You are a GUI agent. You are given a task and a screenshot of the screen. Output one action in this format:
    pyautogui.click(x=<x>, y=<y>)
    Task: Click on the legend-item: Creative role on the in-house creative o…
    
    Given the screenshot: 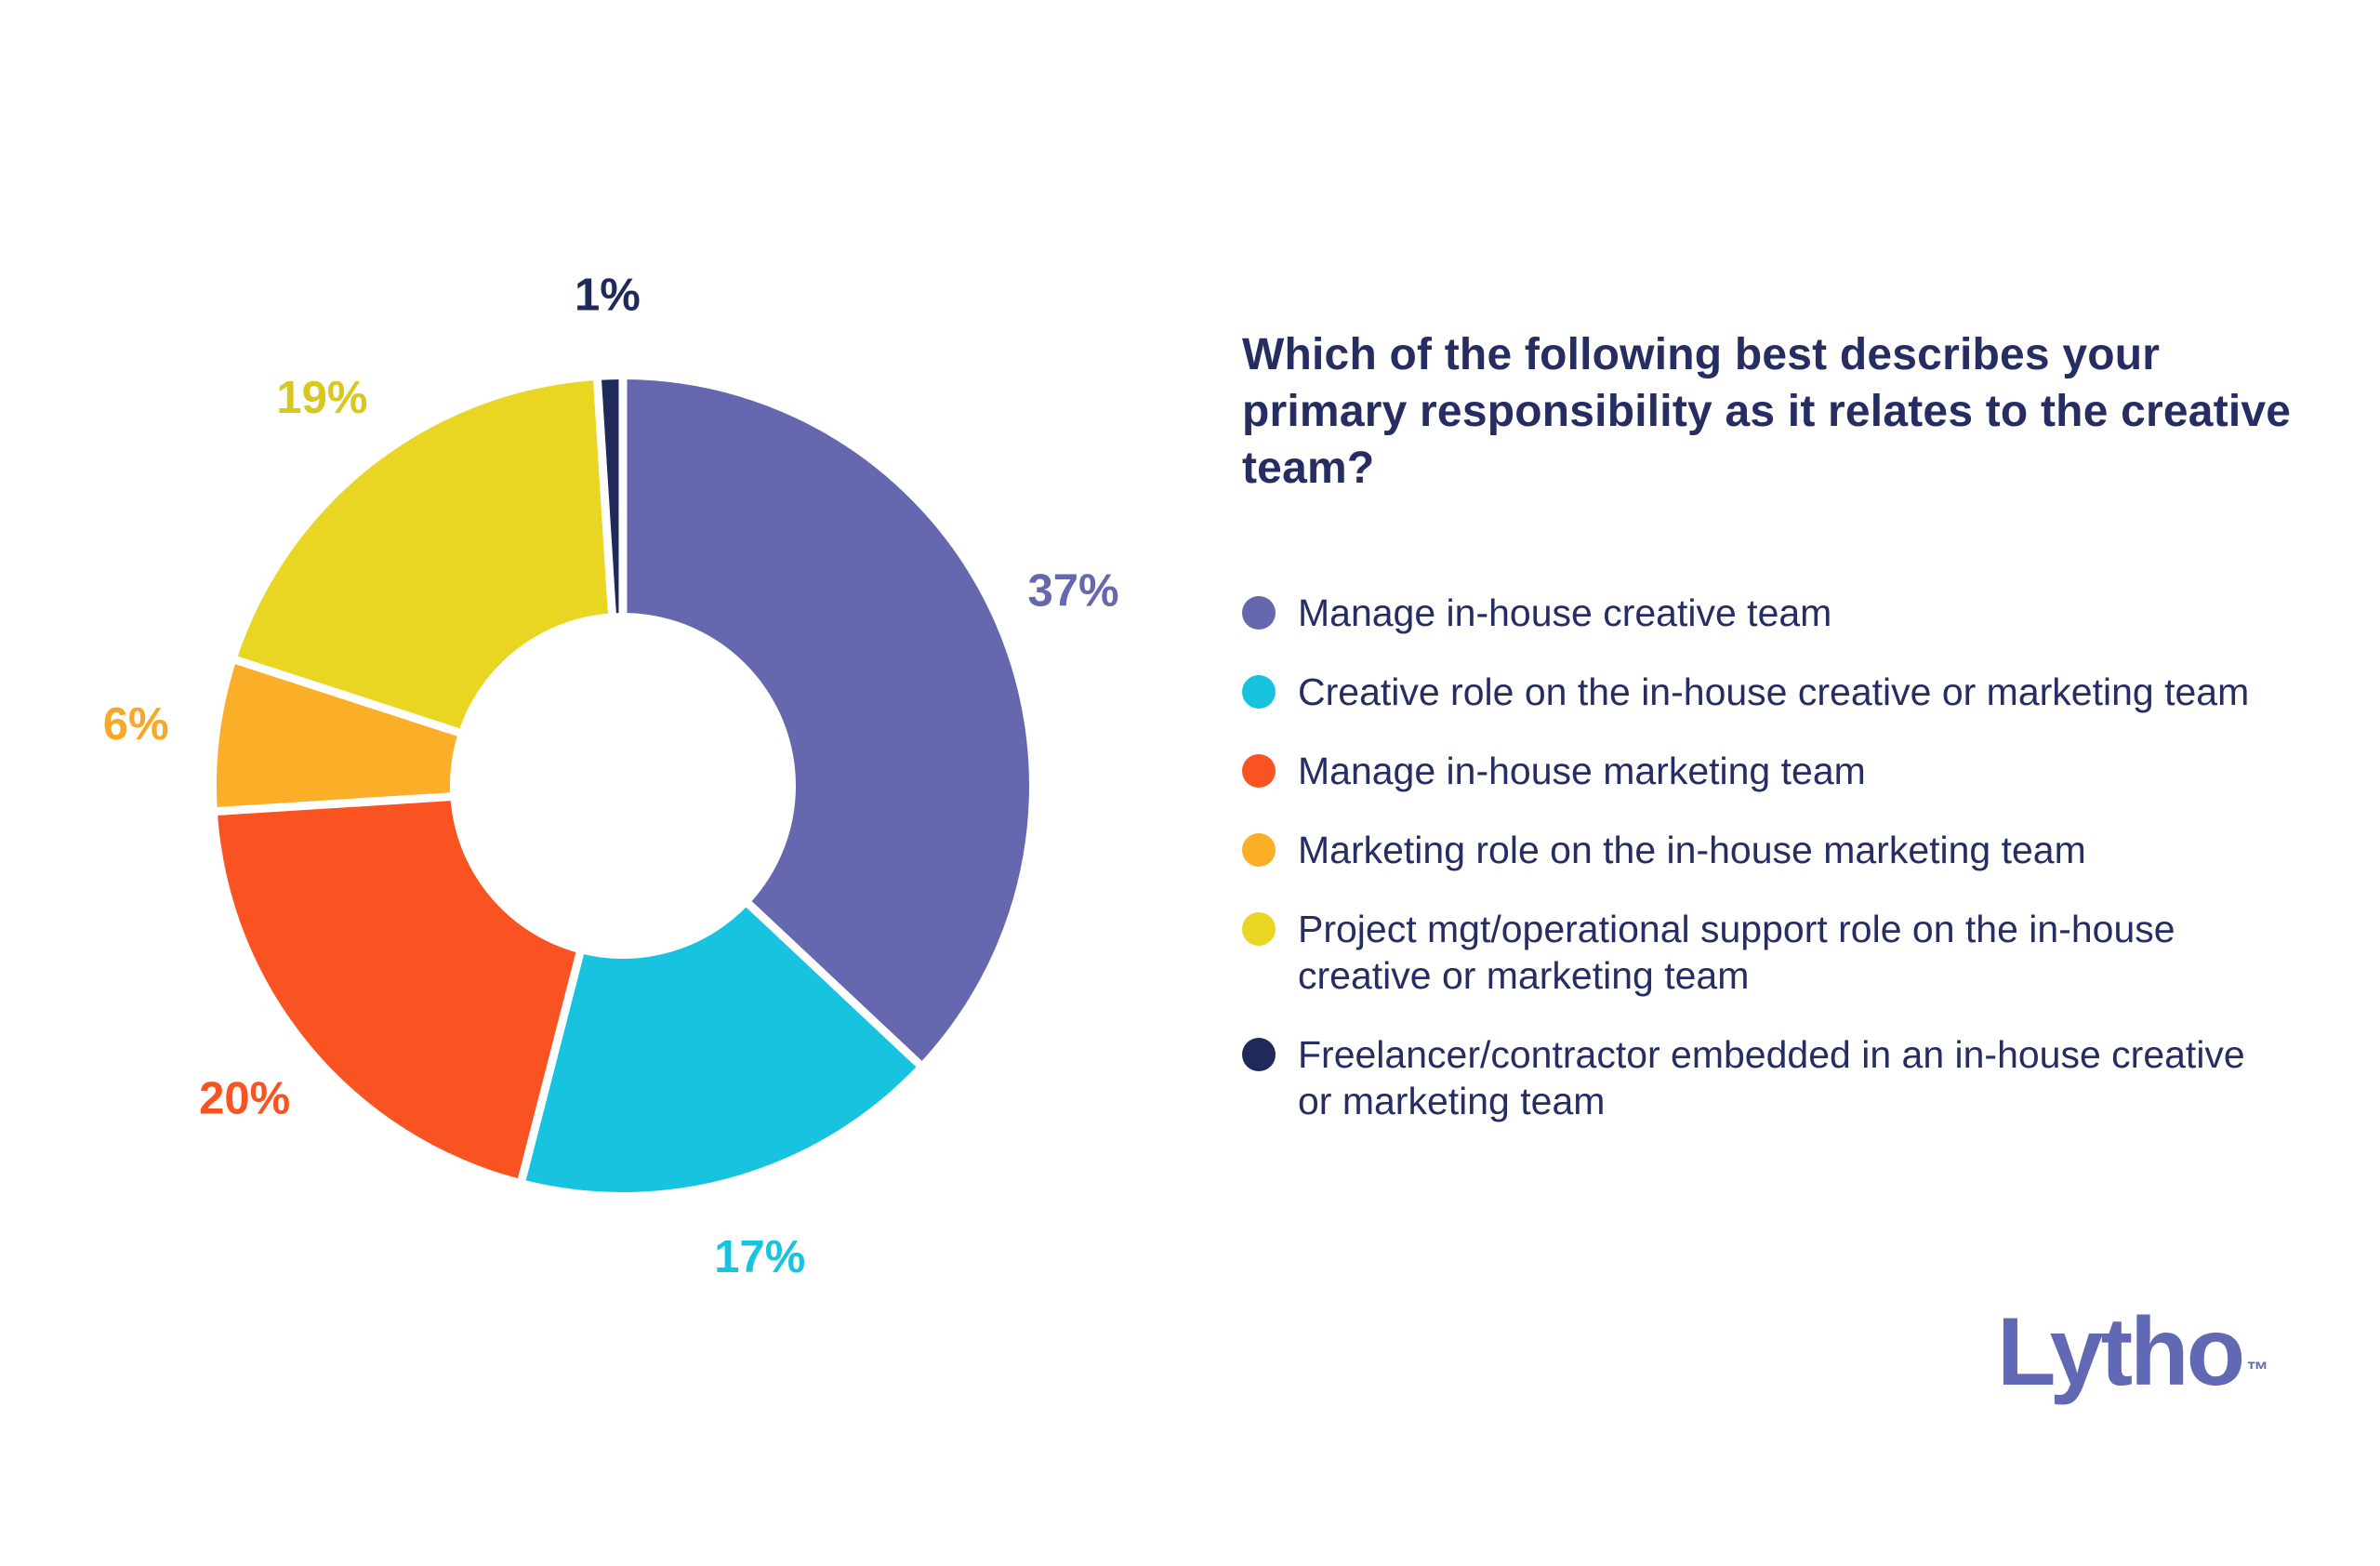 What is the action you would take?
    pyautogui.click(x=1767, y=692)
    